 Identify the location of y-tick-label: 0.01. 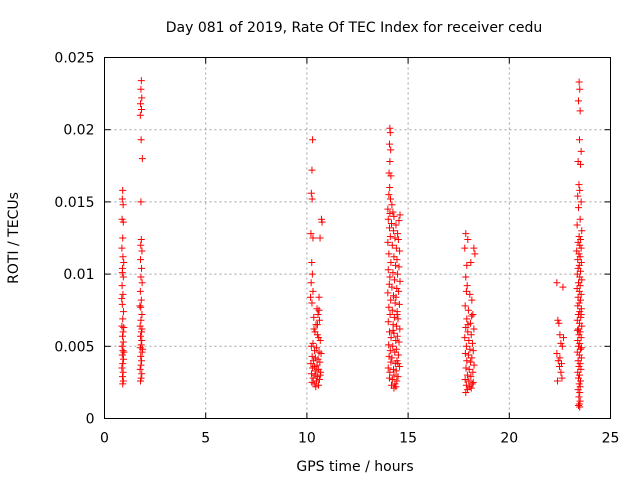
(78, 275).